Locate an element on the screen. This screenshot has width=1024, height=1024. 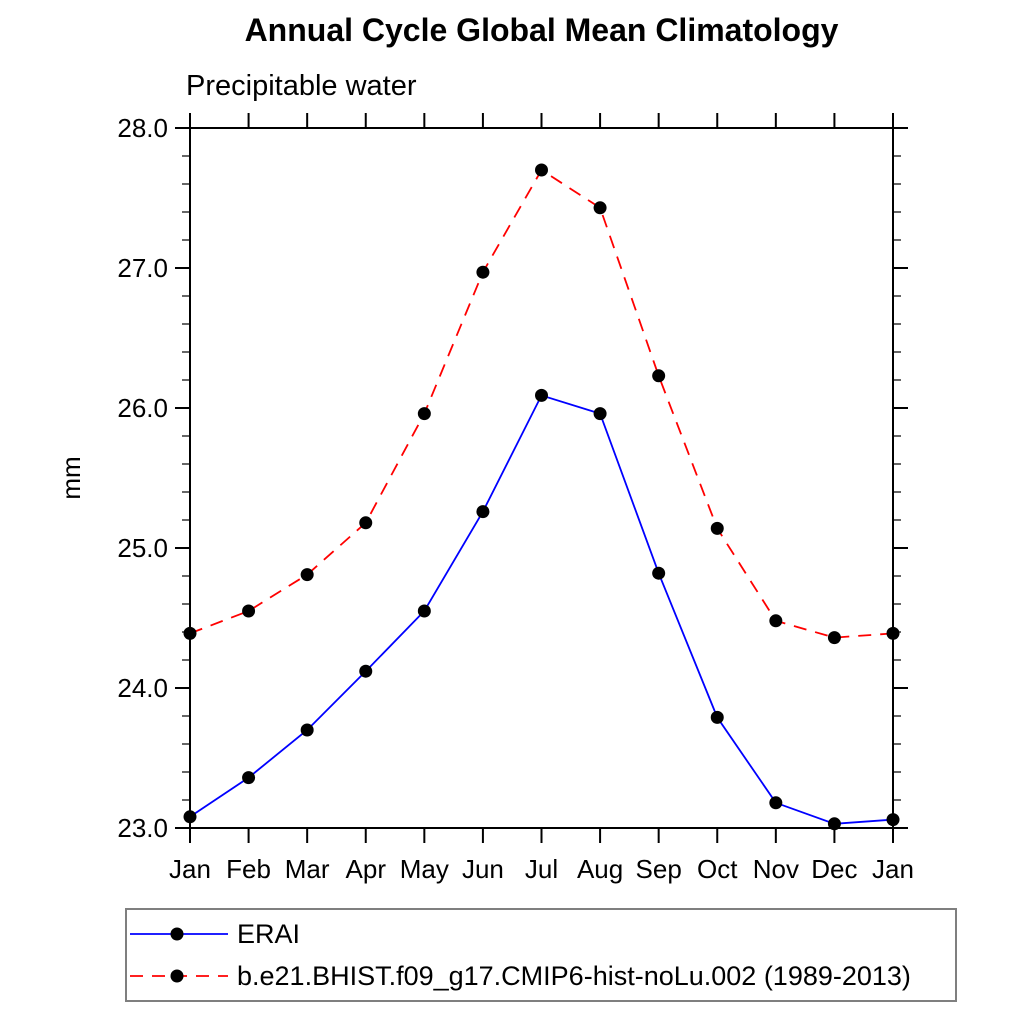
x-tick-label: Aug is located at coordinates (600, 869).